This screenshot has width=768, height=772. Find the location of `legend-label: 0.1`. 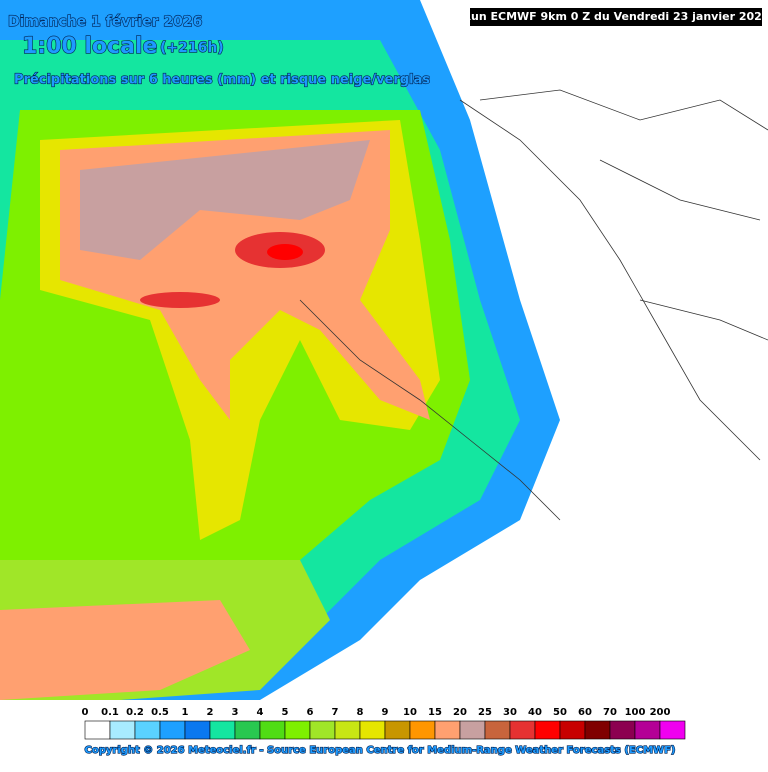

legend-label: 0.1 is located at coordinates (110, 712).